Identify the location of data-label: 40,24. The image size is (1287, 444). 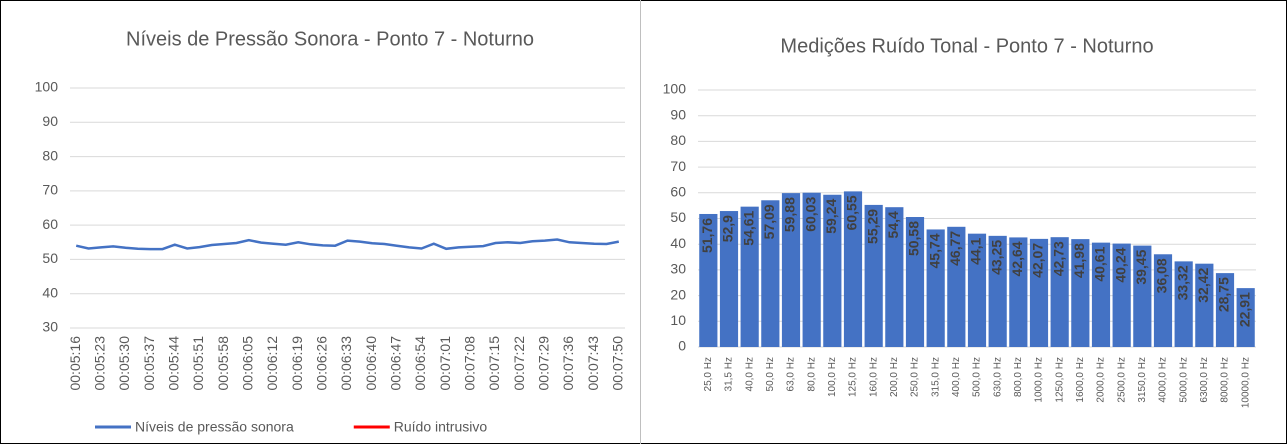
(1120, 264).